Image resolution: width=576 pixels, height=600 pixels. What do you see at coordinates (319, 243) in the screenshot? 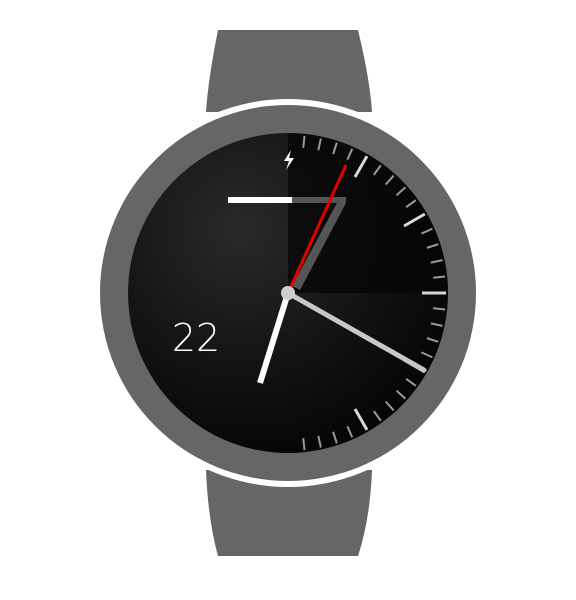
I see `overlay-seven-mark` at bounding box center [319, 243].